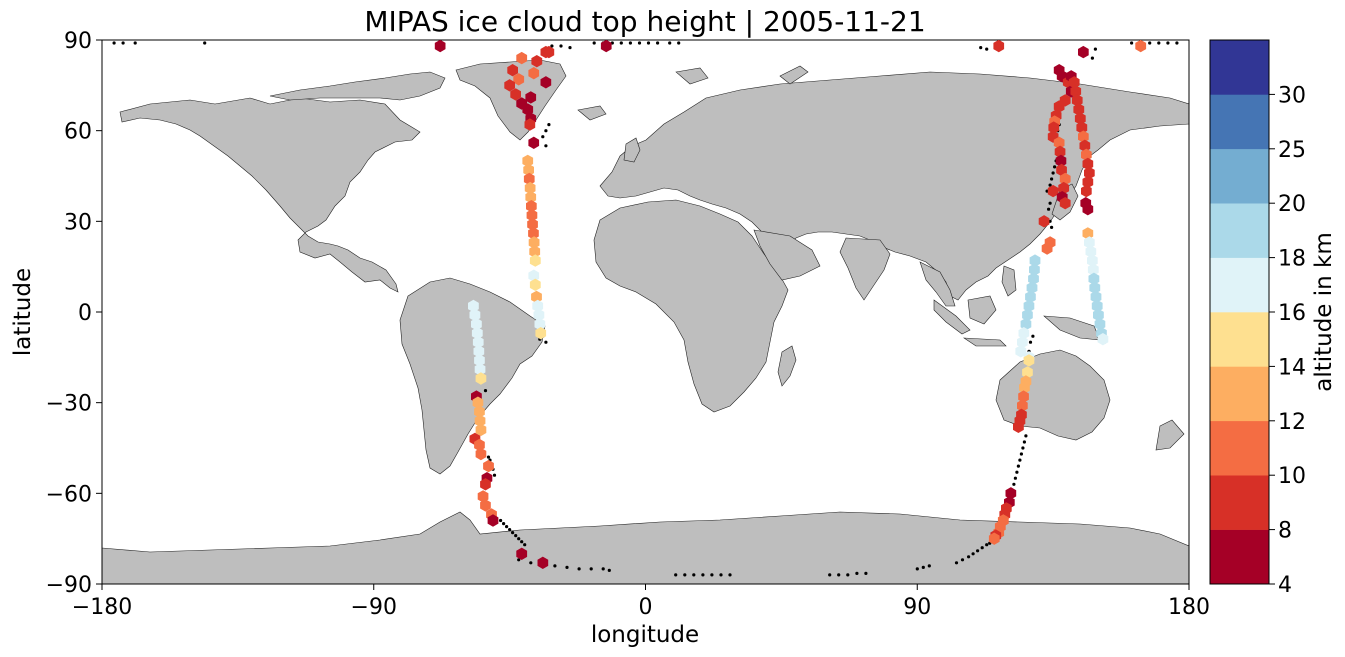 The width and height of the screenshot is (1345, 657). I want to click on land-antarctica, so click(645, 547).